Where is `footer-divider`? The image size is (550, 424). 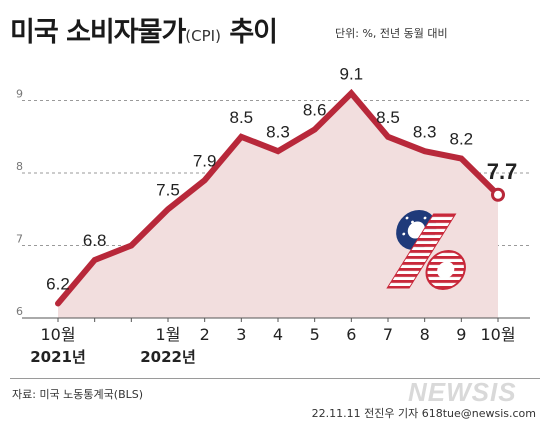 footer-divider is located at coordinates (275, 378).